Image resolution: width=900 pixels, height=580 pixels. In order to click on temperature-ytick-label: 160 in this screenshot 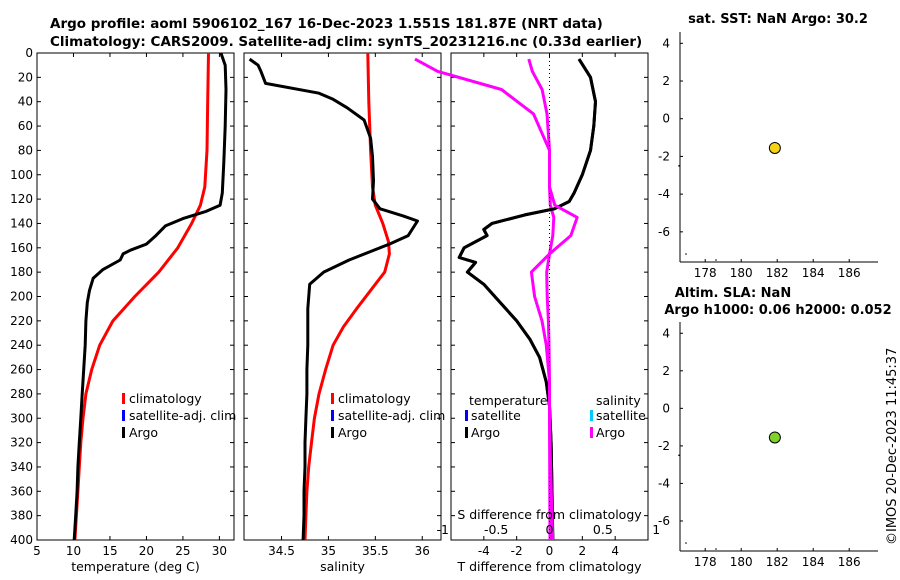, I will do `click(21, 248)`.